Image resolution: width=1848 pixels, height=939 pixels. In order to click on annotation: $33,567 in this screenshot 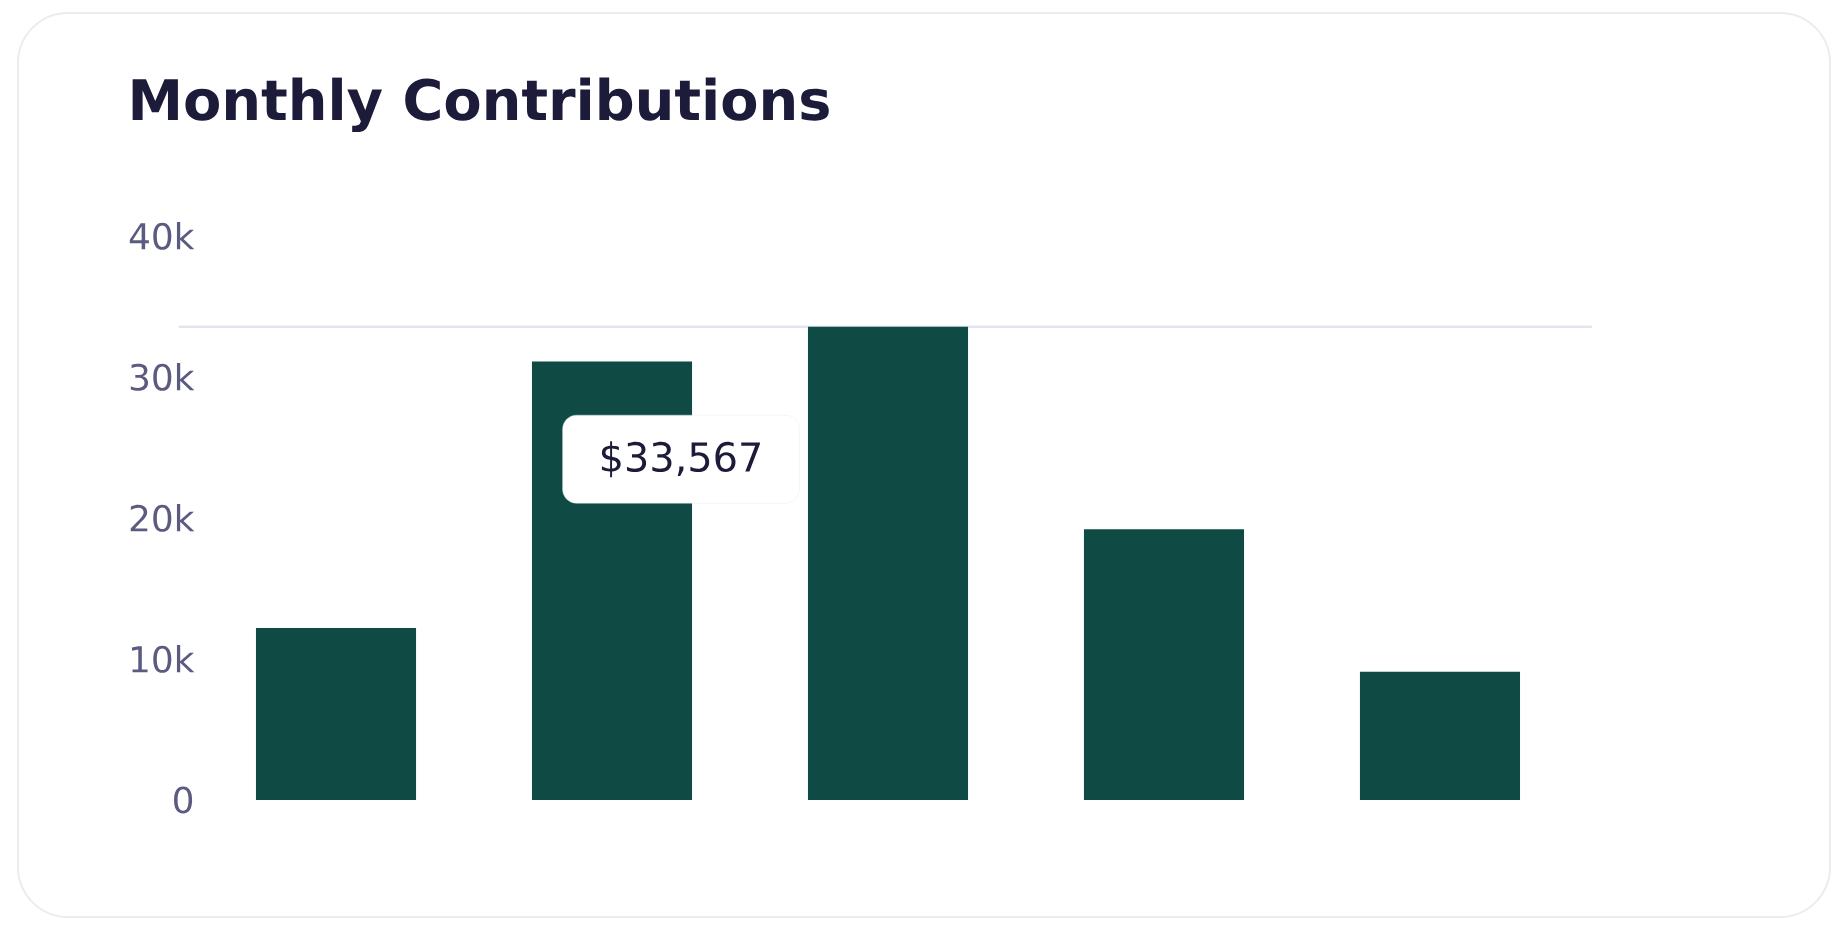, I will do `click(680, 459)`.